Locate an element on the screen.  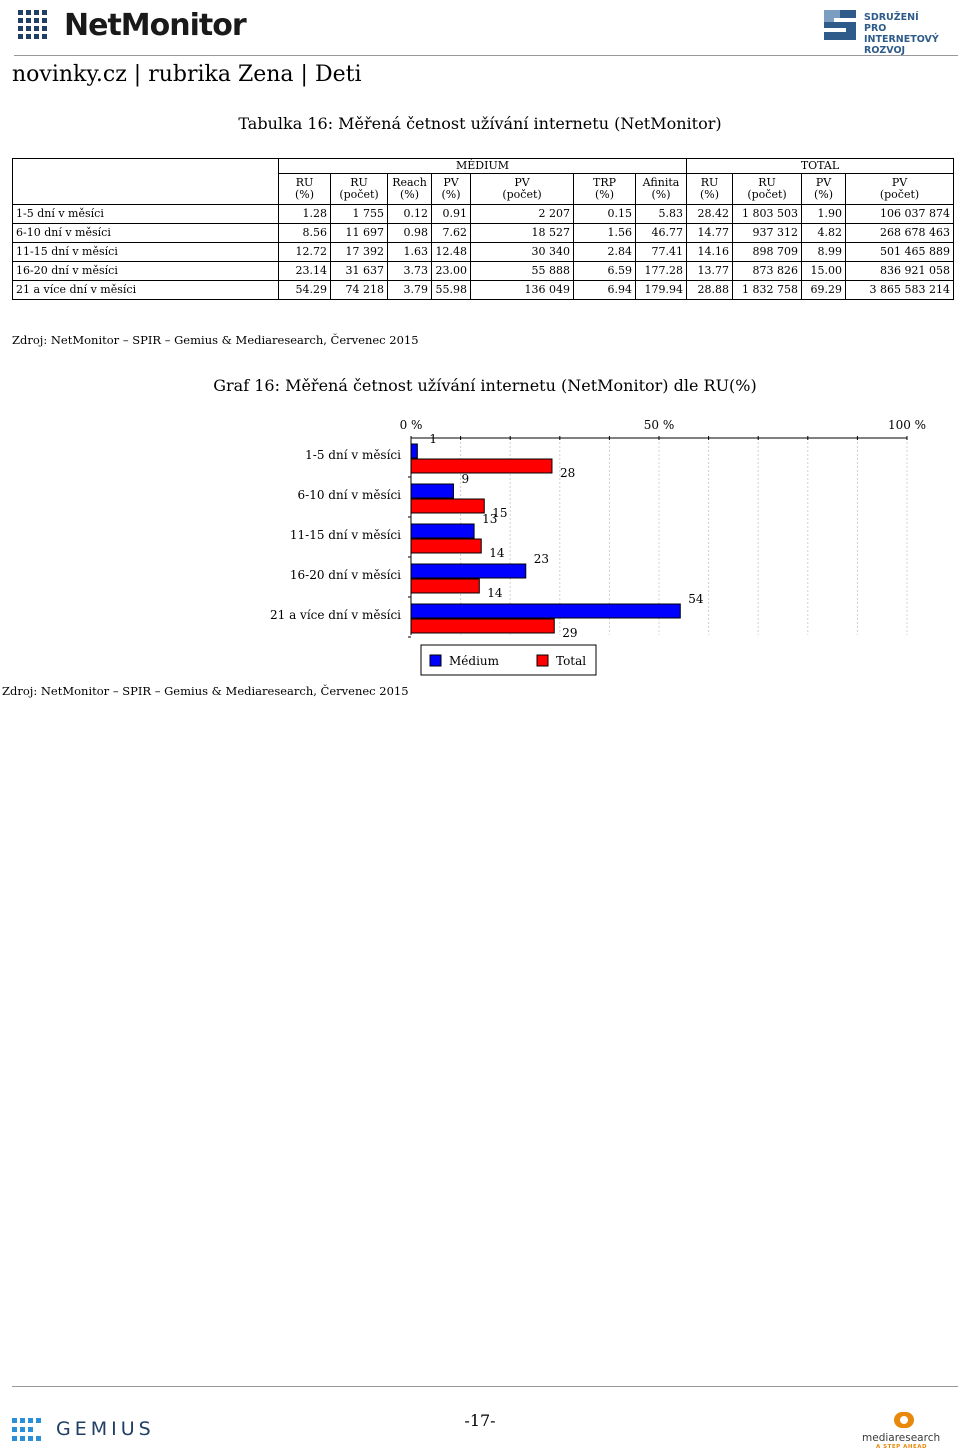
group-header-row: MÉDIUM TOTAL is located at coordinates (483, 181).